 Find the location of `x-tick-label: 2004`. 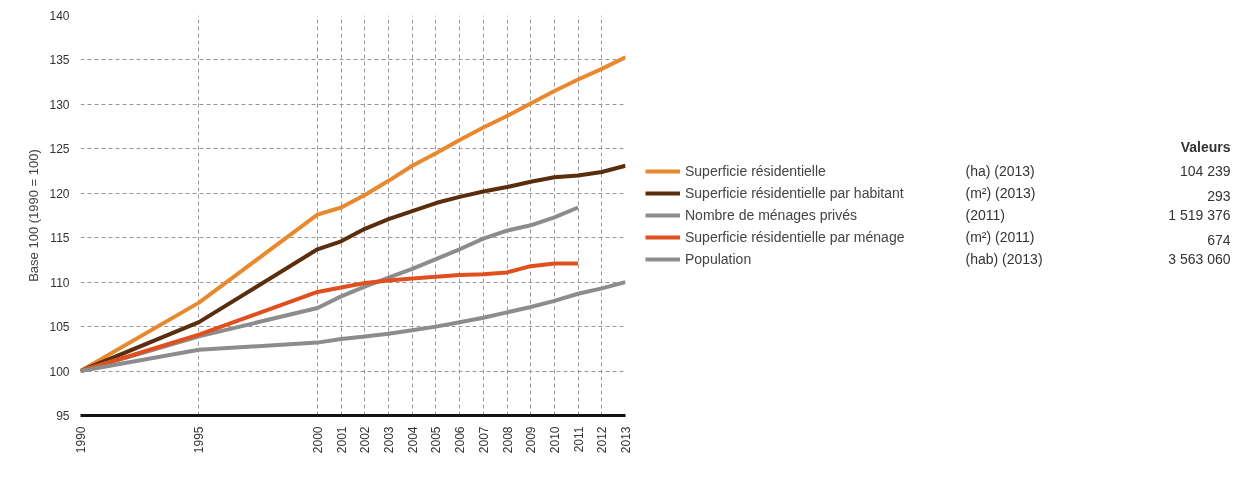

x-tick-label: 2004 is located at coordinates (412, 440).